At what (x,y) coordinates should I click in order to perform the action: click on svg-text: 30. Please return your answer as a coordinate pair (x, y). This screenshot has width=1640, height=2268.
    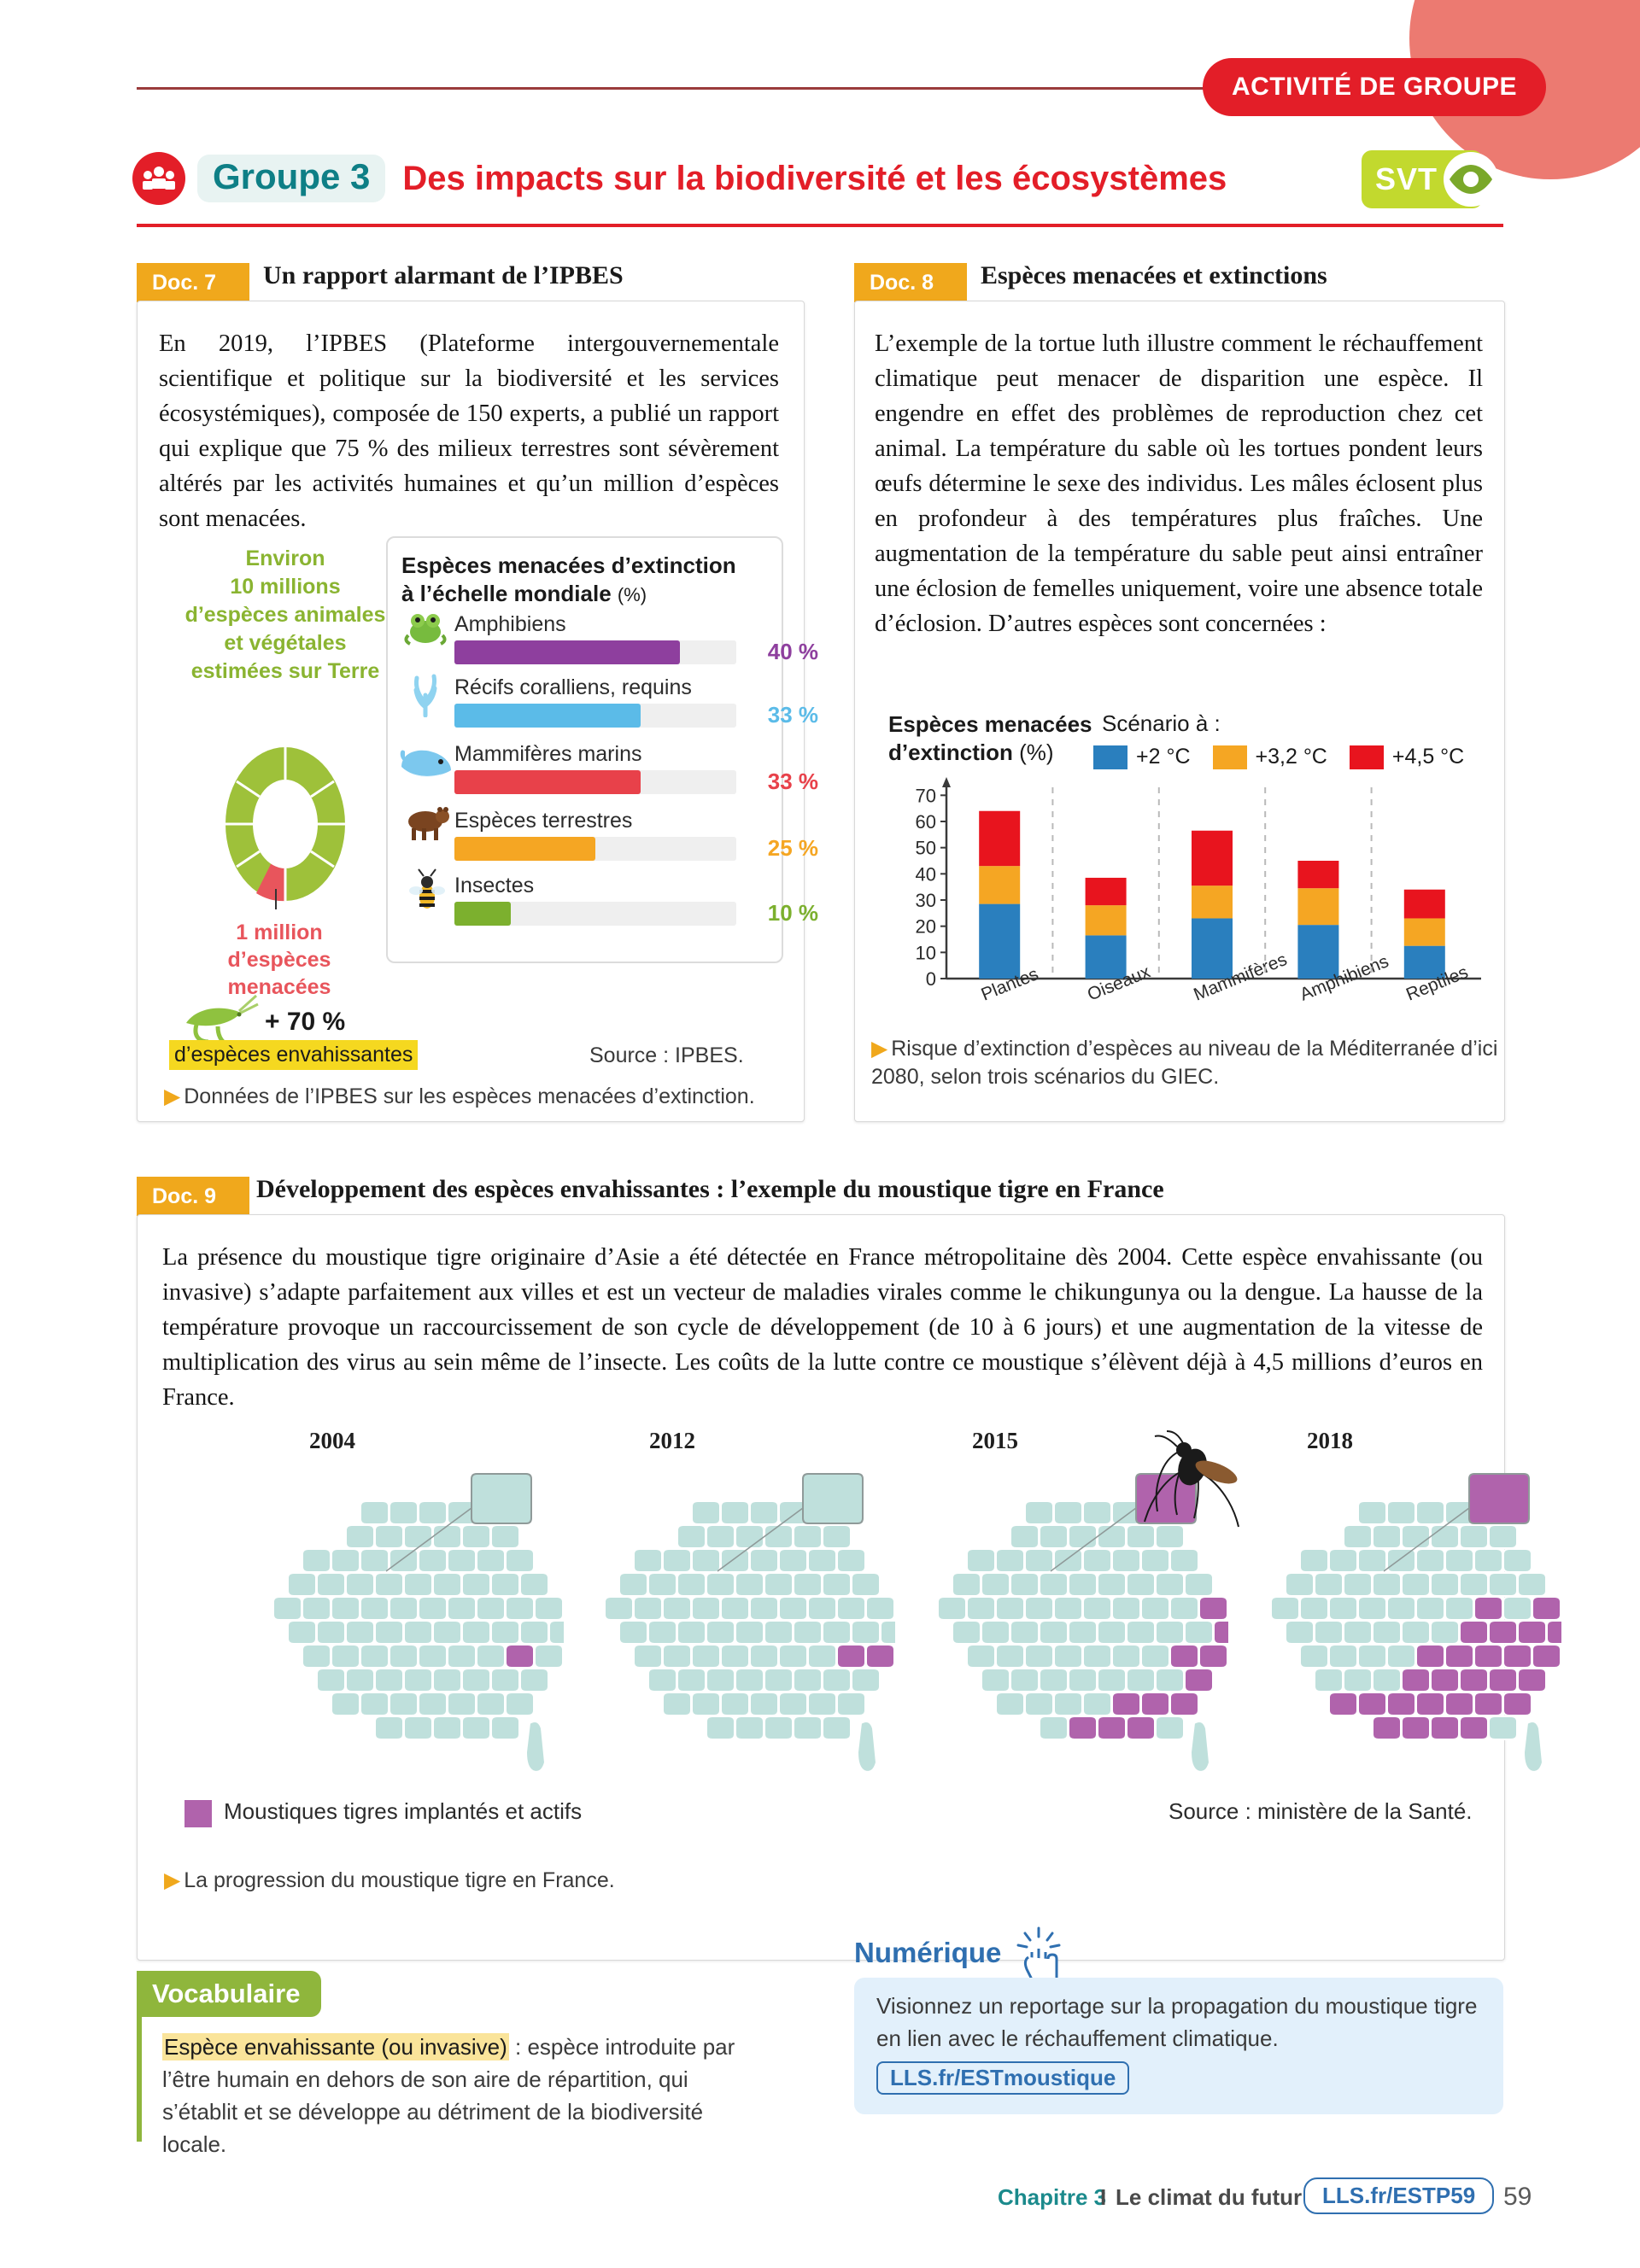
    Looking at the image, I should click on (926, 900).